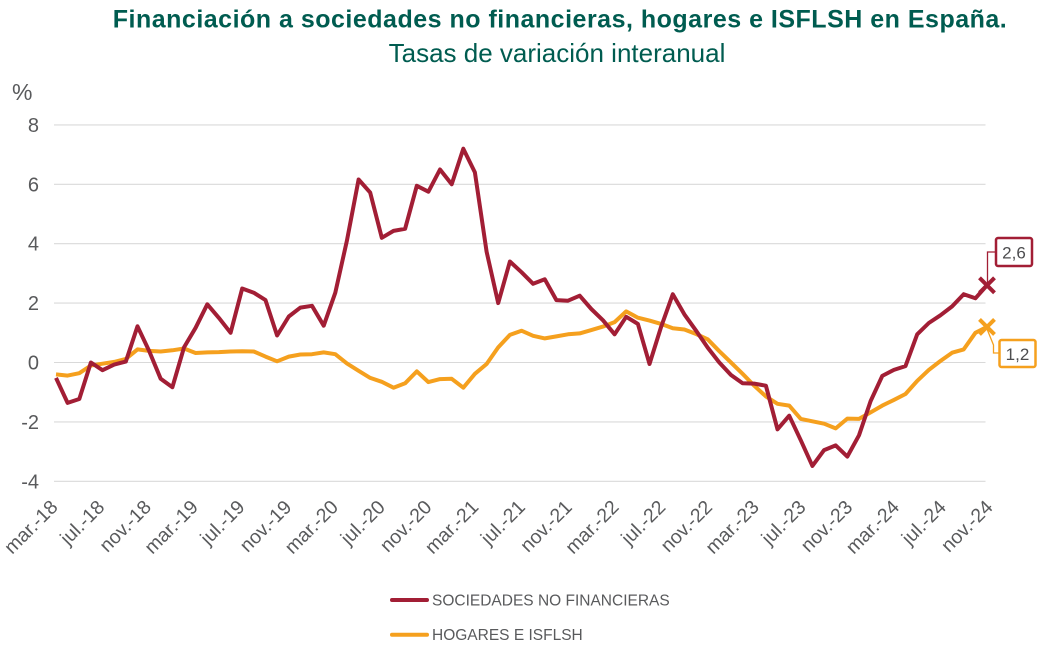 The width and height of the screenshot is (1044, 660). What do you see at coordinates (557, 53) in the screenshot?
I see `svg-text: Tasas de variación interanual` at bounding box center [557, 53].